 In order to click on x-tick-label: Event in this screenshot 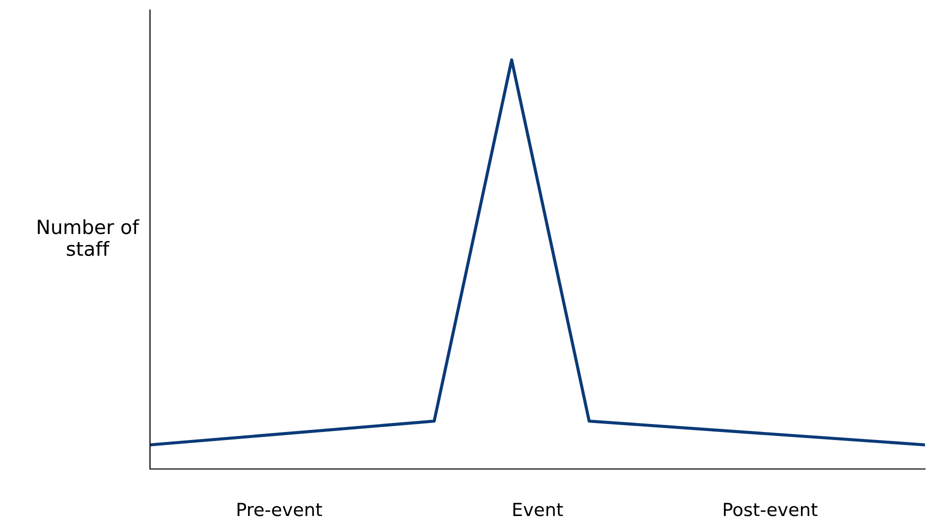, I will do `click(538, 509)`.